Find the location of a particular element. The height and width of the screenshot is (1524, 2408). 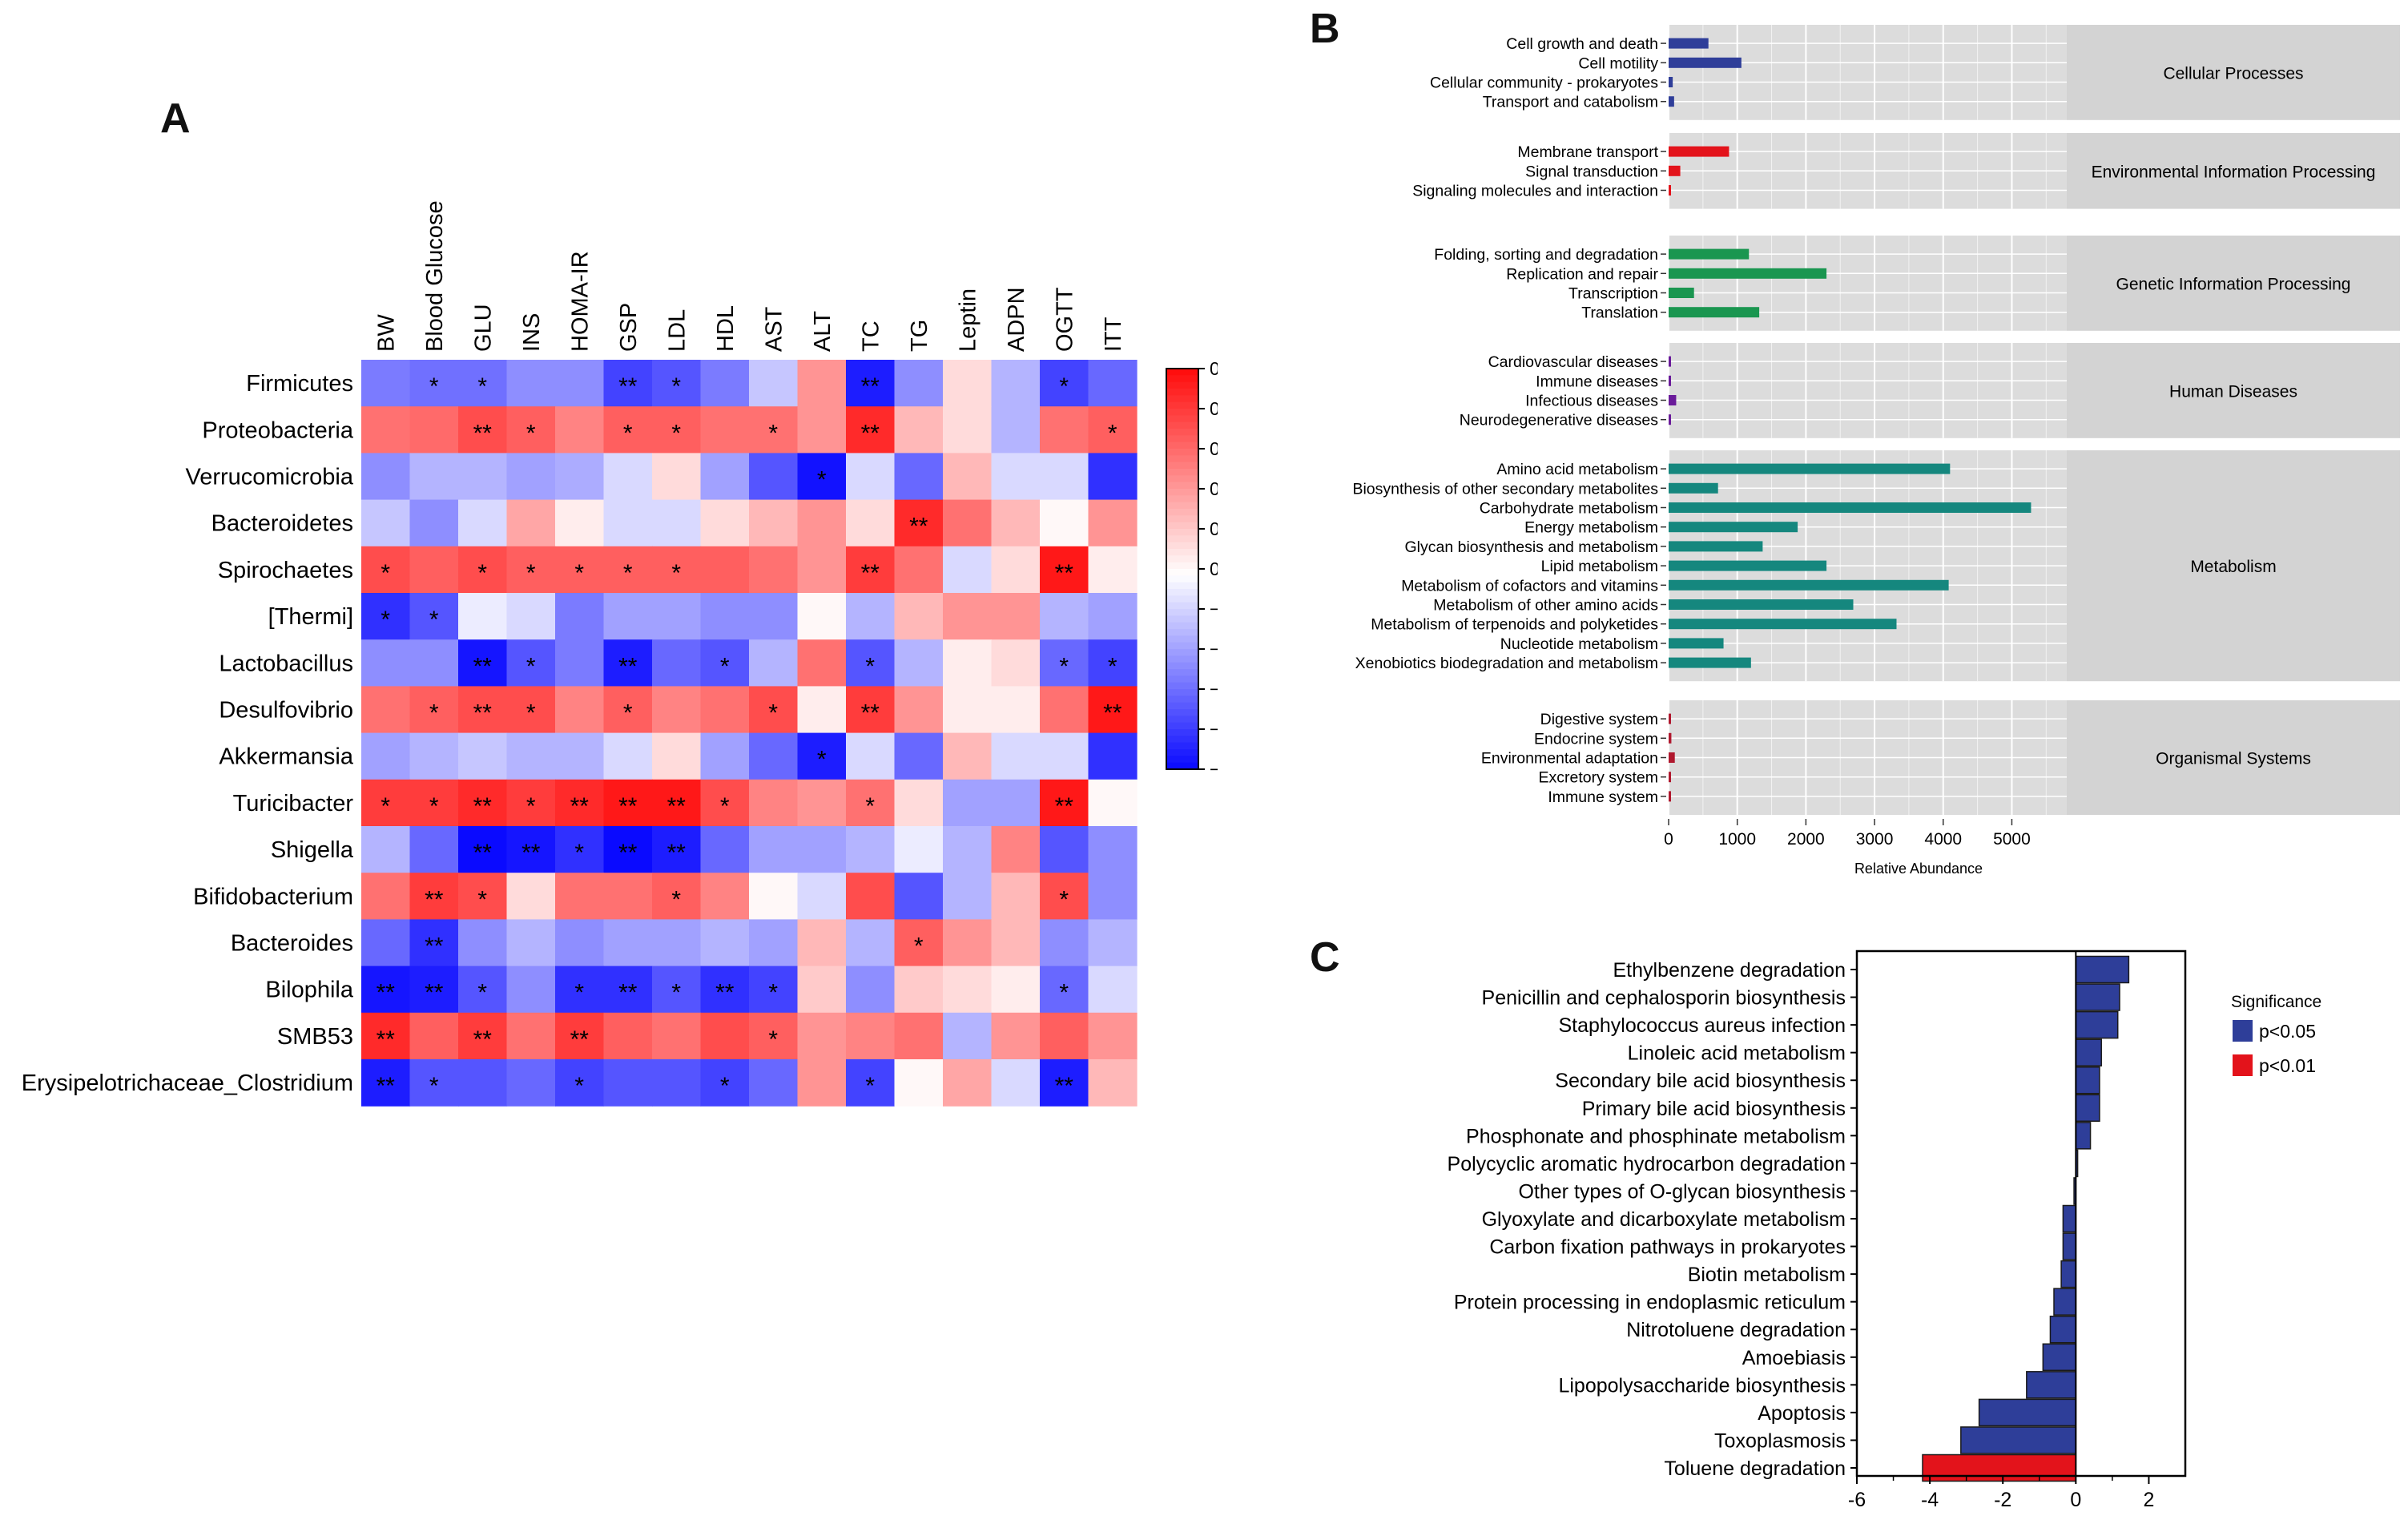

legend-label: p<0.01 is located at coordinates (2287, 1065).